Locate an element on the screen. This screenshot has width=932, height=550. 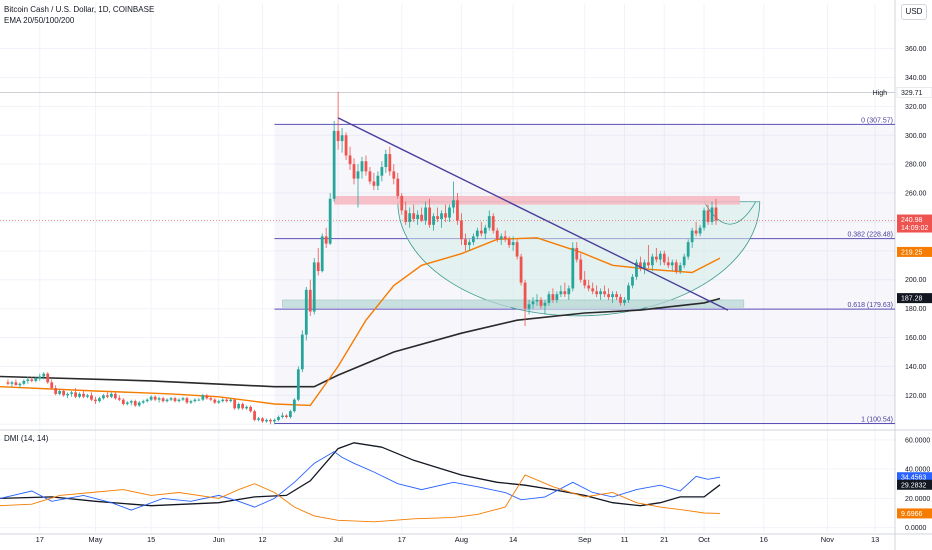
support-zone is located at coordinates (513, 303).